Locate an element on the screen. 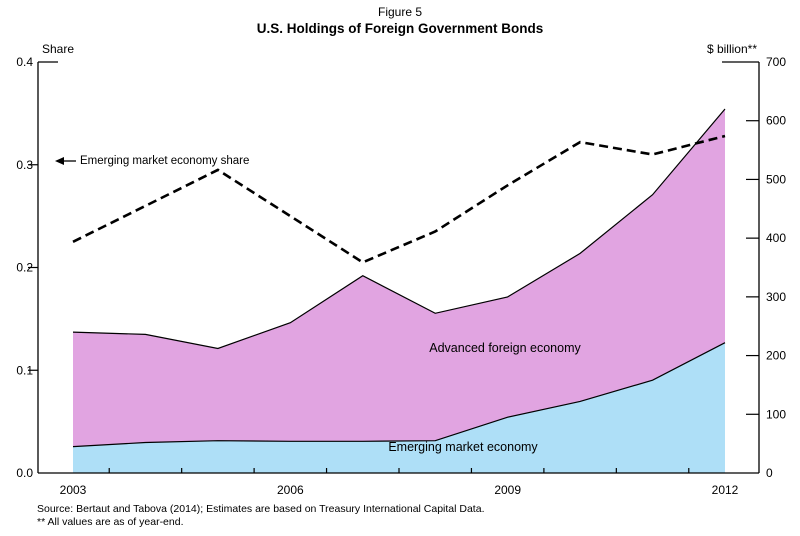 The height and width of the screenshot is (536, 800). annotation-left-arrow-head-icon is located at coordinates (59, 161).